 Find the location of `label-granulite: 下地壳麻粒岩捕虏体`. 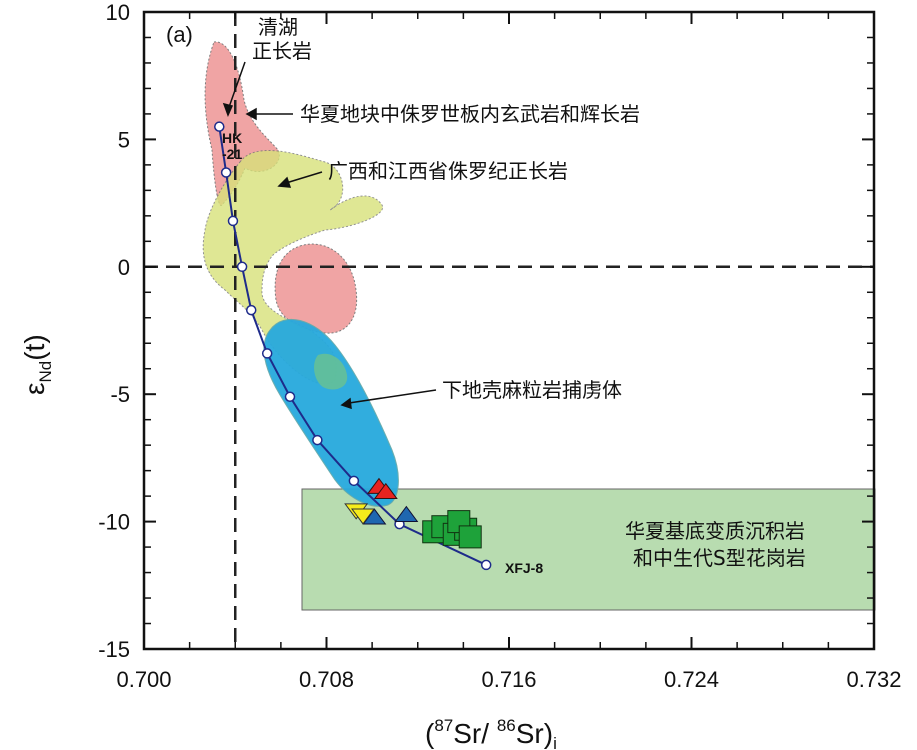

label-granulite: 下地壳麻粒岩捕虏体 is located at coordinates (532, 390).